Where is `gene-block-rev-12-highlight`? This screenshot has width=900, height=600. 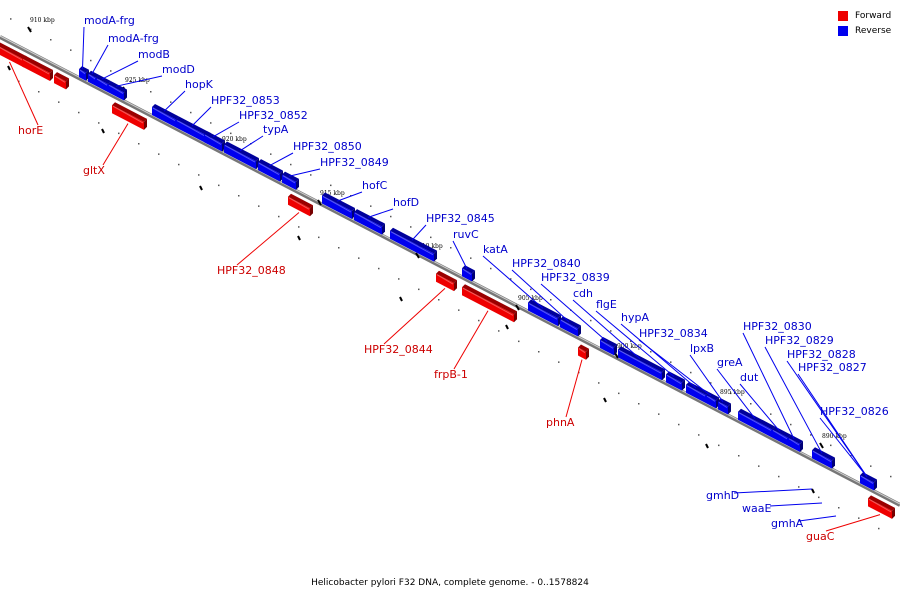 gene-block-rev-12-highlight is located at coordinates (412, 243).